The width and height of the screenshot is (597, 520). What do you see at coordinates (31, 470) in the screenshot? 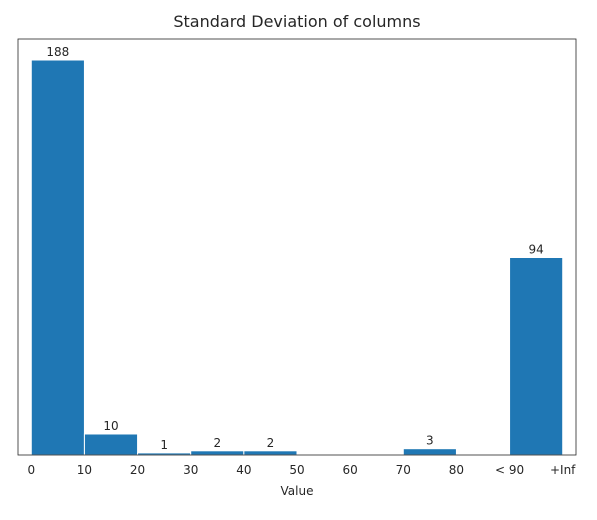
I see `x-tick-label: 0` at bounding box center [31, 470].